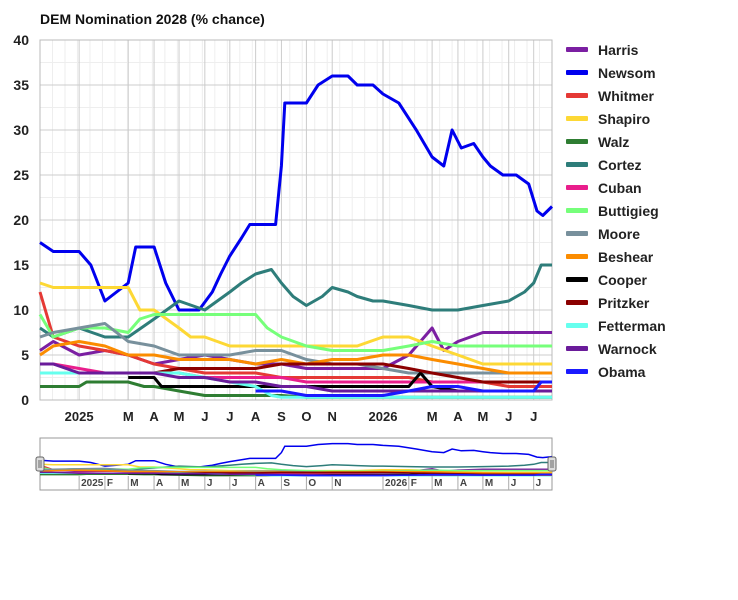 The image size is (738, 600). Describe the element at coordinates (396, 483) in the screenshot. I see `navigator-tick-label: 2026` at that location.